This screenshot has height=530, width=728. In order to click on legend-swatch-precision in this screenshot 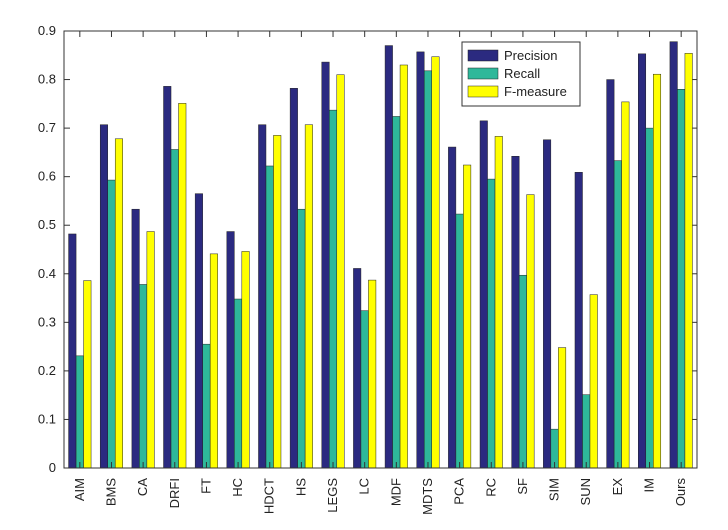, I will do `click(483, 55)`.